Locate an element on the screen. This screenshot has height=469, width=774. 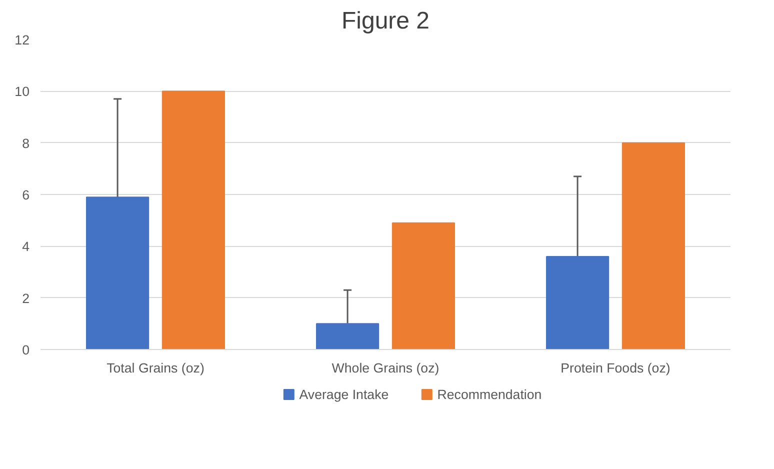
y-tick-label: 4 is located at coordinates (26, 246).